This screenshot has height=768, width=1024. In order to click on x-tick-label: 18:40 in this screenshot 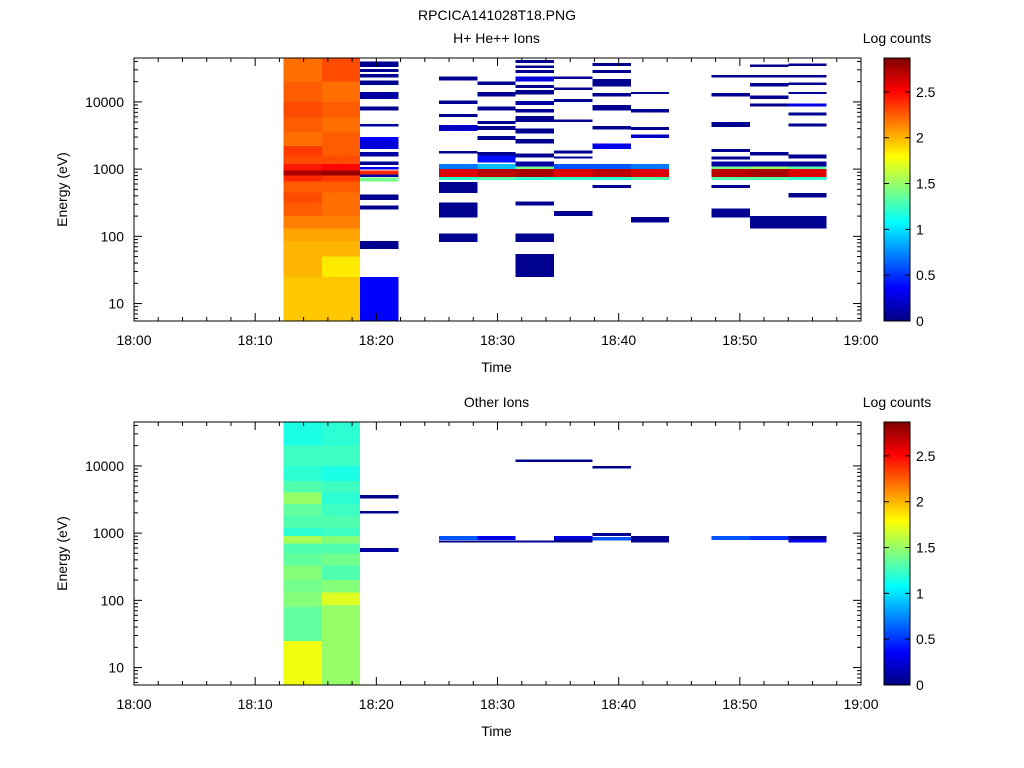, I will do `click(618, 340)`.